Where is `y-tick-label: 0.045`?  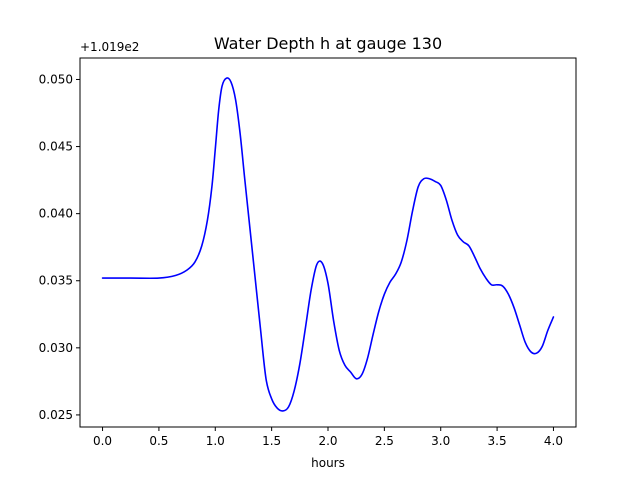
y-tick-label: 0.045 is located at coordinates (56, 147).